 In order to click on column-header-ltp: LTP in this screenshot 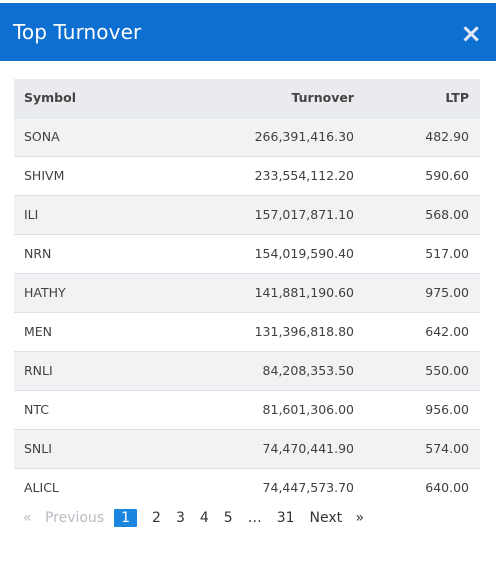, I will do `click(457, 98)`.